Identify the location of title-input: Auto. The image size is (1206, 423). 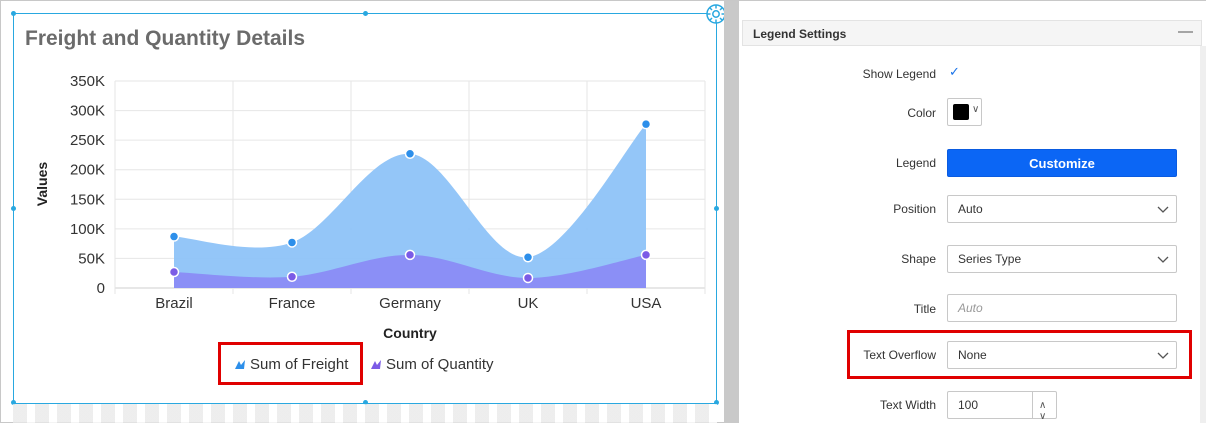
(1062, 308).